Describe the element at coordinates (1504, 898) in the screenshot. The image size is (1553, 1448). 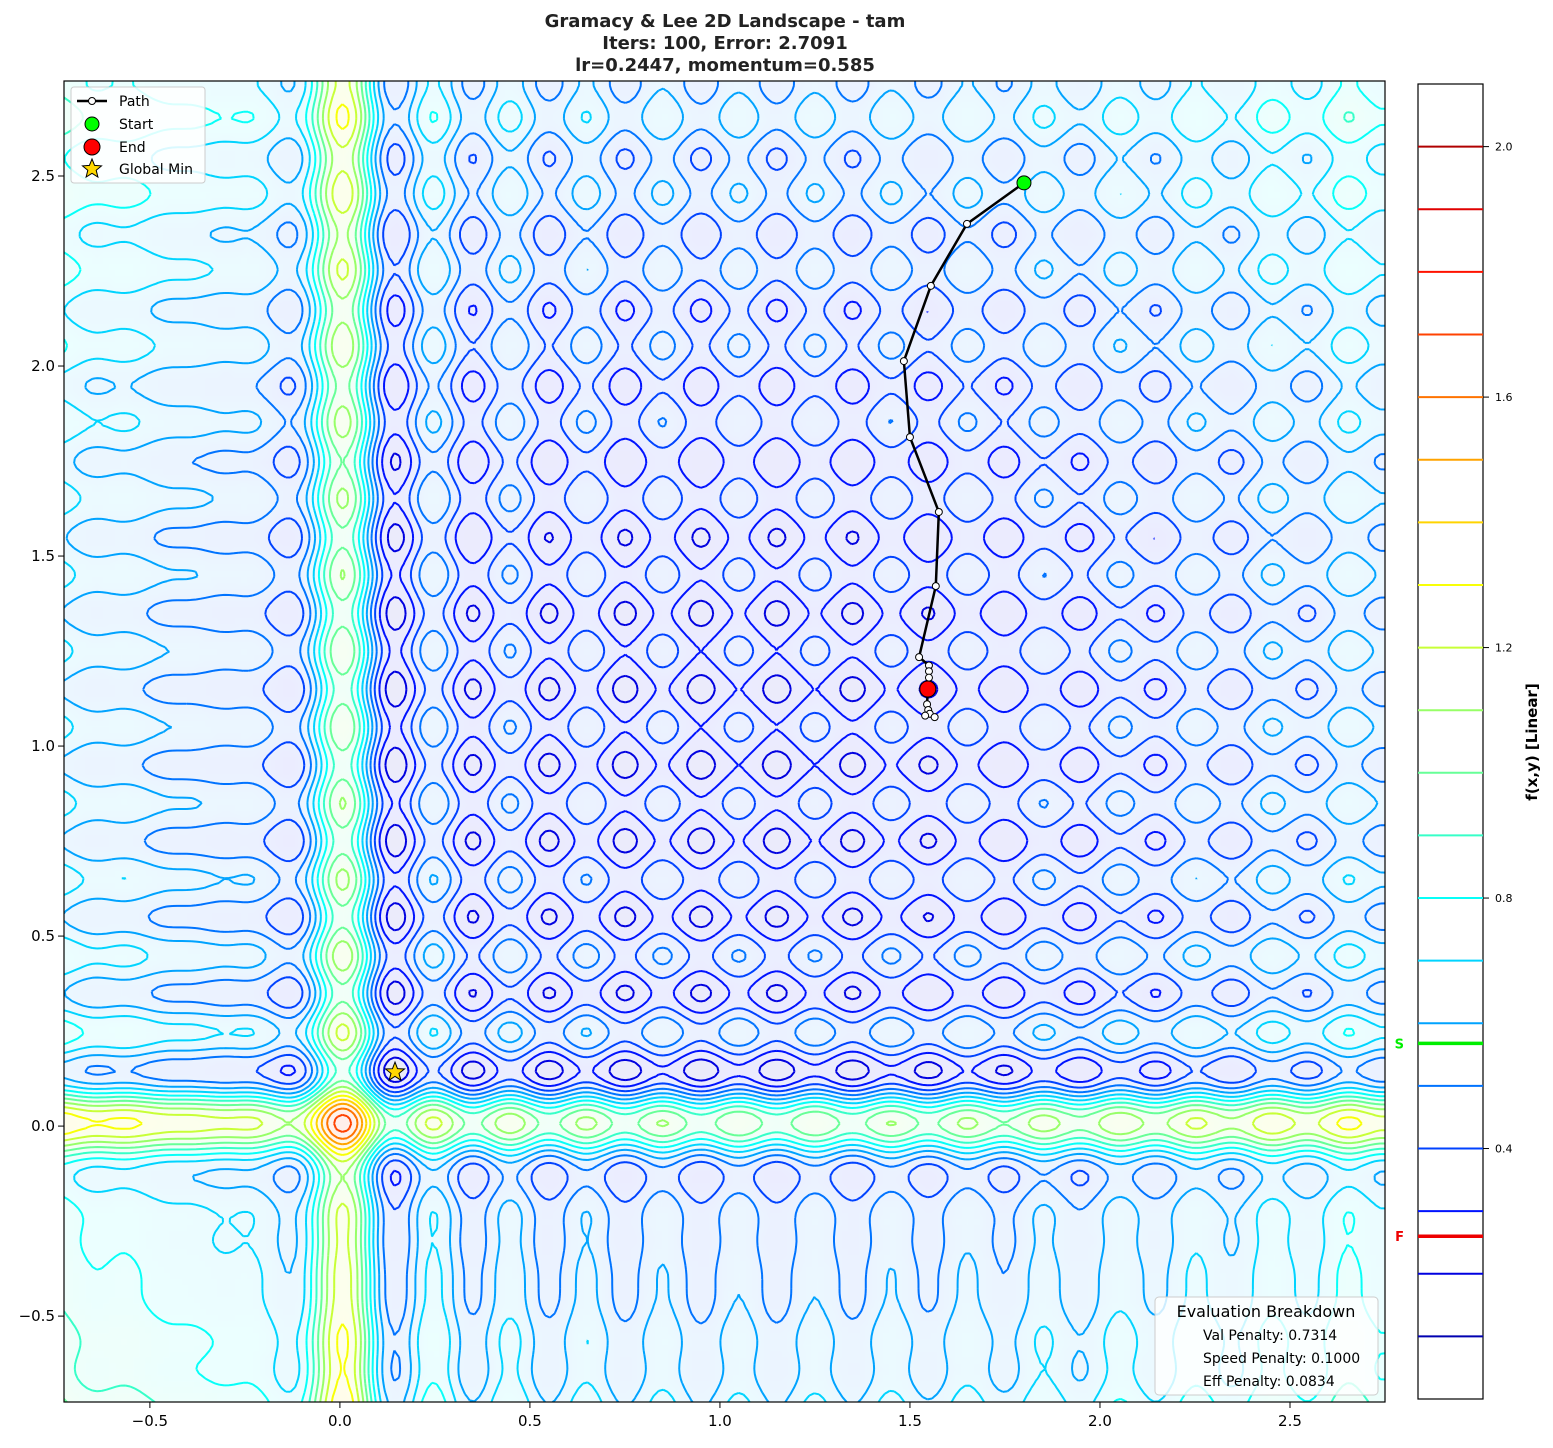
I see `colorbar-tick-label: 0.8` at that location.